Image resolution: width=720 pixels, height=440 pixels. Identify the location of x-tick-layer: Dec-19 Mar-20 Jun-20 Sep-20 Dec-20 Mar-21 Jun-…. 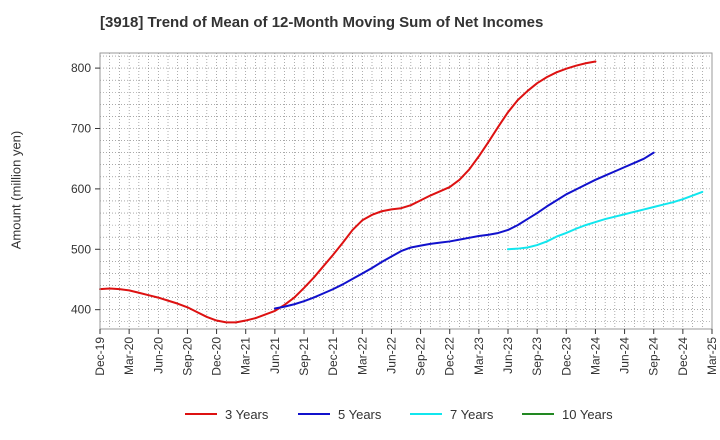
(406, 352).